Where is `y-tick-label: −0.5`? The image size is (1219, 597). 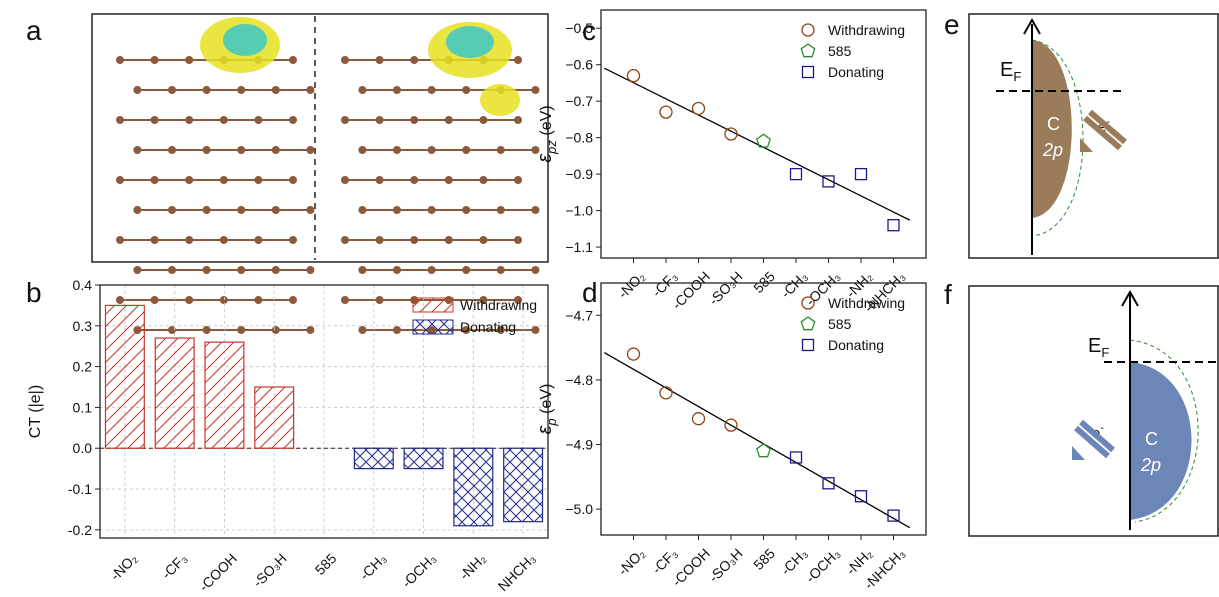
y-tick-label: −0.5 is located at coordinates (579, 28).